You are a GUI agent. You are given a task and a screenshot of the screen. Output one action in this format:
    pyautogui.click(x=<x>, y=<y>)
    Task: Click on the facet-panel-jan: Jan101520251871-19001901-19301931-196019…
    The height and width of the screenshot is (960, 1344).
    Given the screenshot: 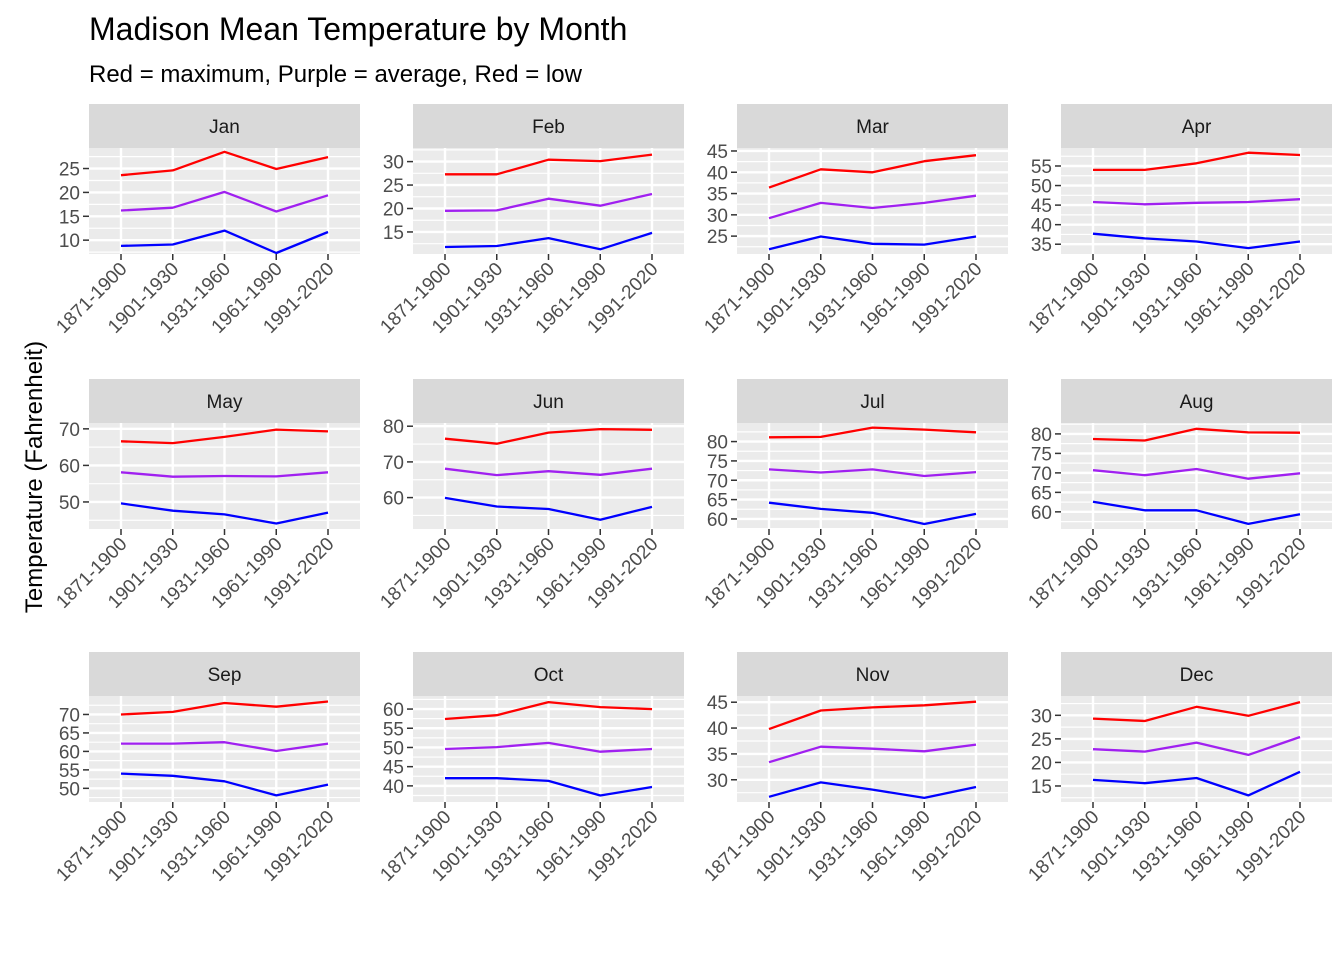 What is the action you would take?
    pyautogui.click(x=206, y=221)
    